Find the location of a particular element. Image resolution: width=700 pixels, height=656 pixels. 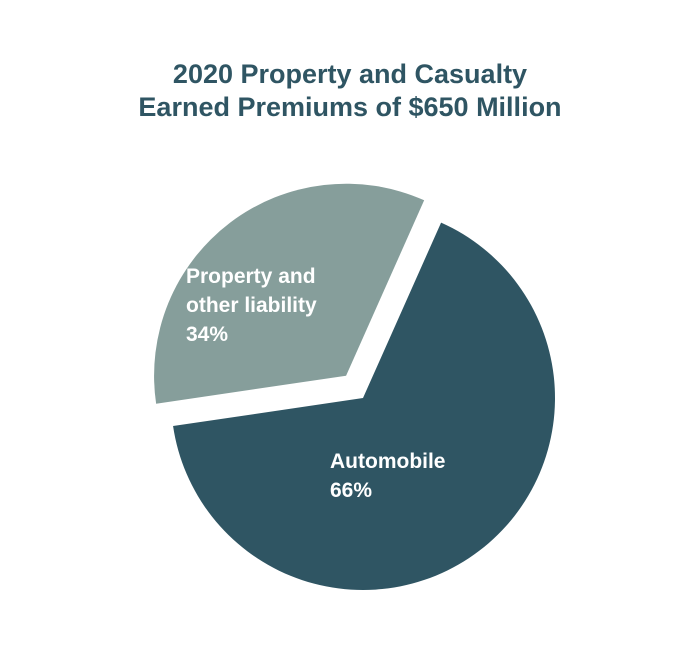

slice-label-line: 66% is located at coordinates (351, 490).